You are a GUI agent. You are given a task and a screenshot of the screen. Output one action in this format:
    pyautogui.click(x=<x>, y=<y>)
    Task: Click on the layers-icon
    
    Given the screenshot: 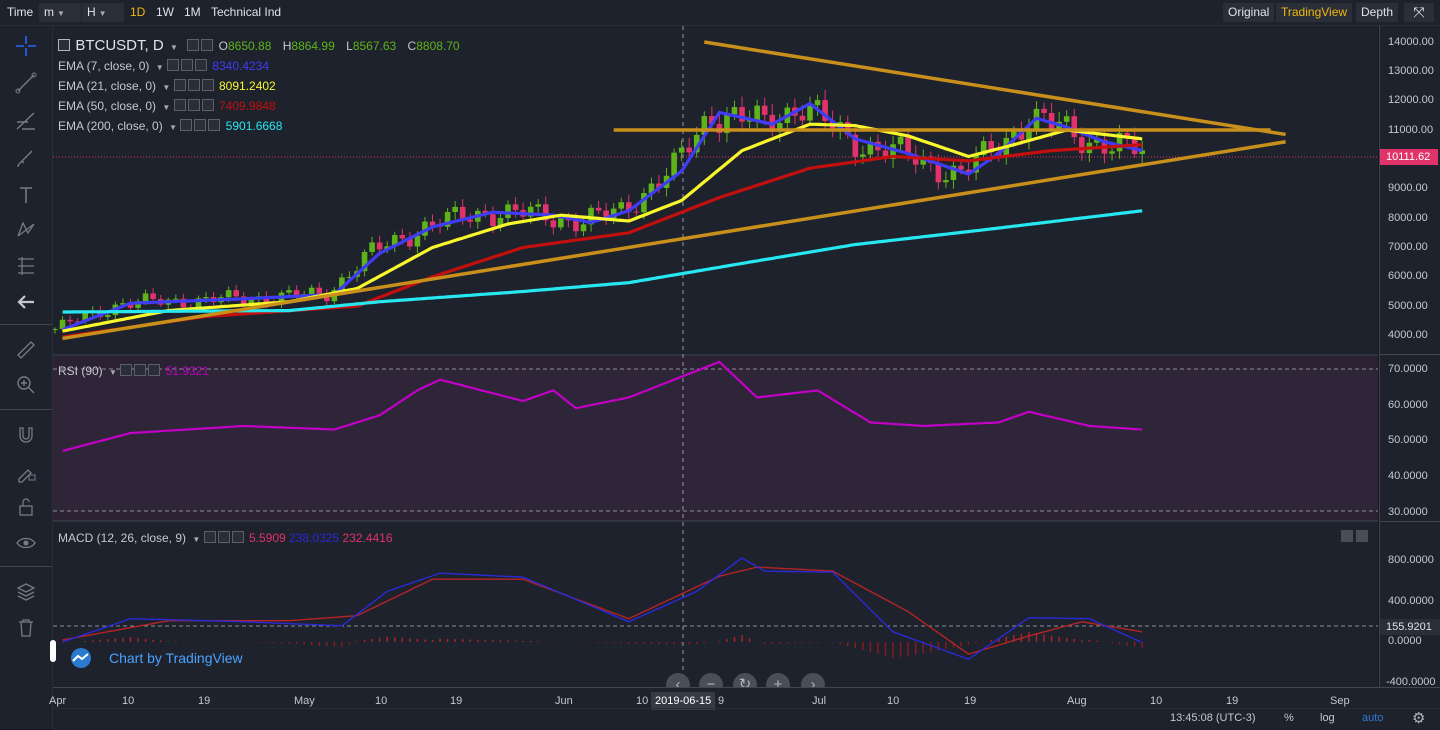 What is the action you would take?
    pyautogui.click(x=26, y=592)
    